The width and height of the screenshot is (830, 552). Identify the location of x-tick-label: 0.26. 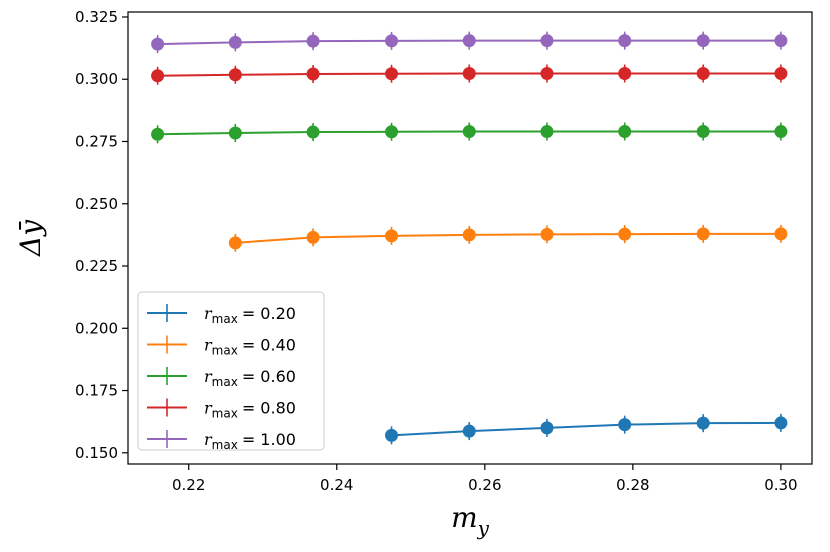
(484, 485).